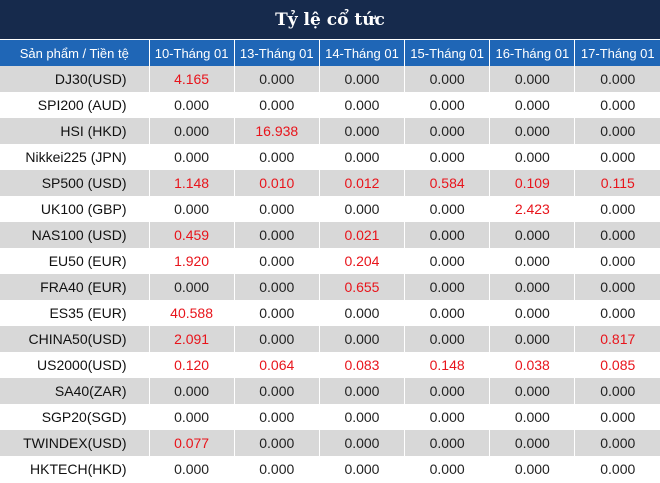 The height and width of the screenshot is (483, 660). I want to click on table-title: Tỷ lệ cổ tức, so click(330, 20).